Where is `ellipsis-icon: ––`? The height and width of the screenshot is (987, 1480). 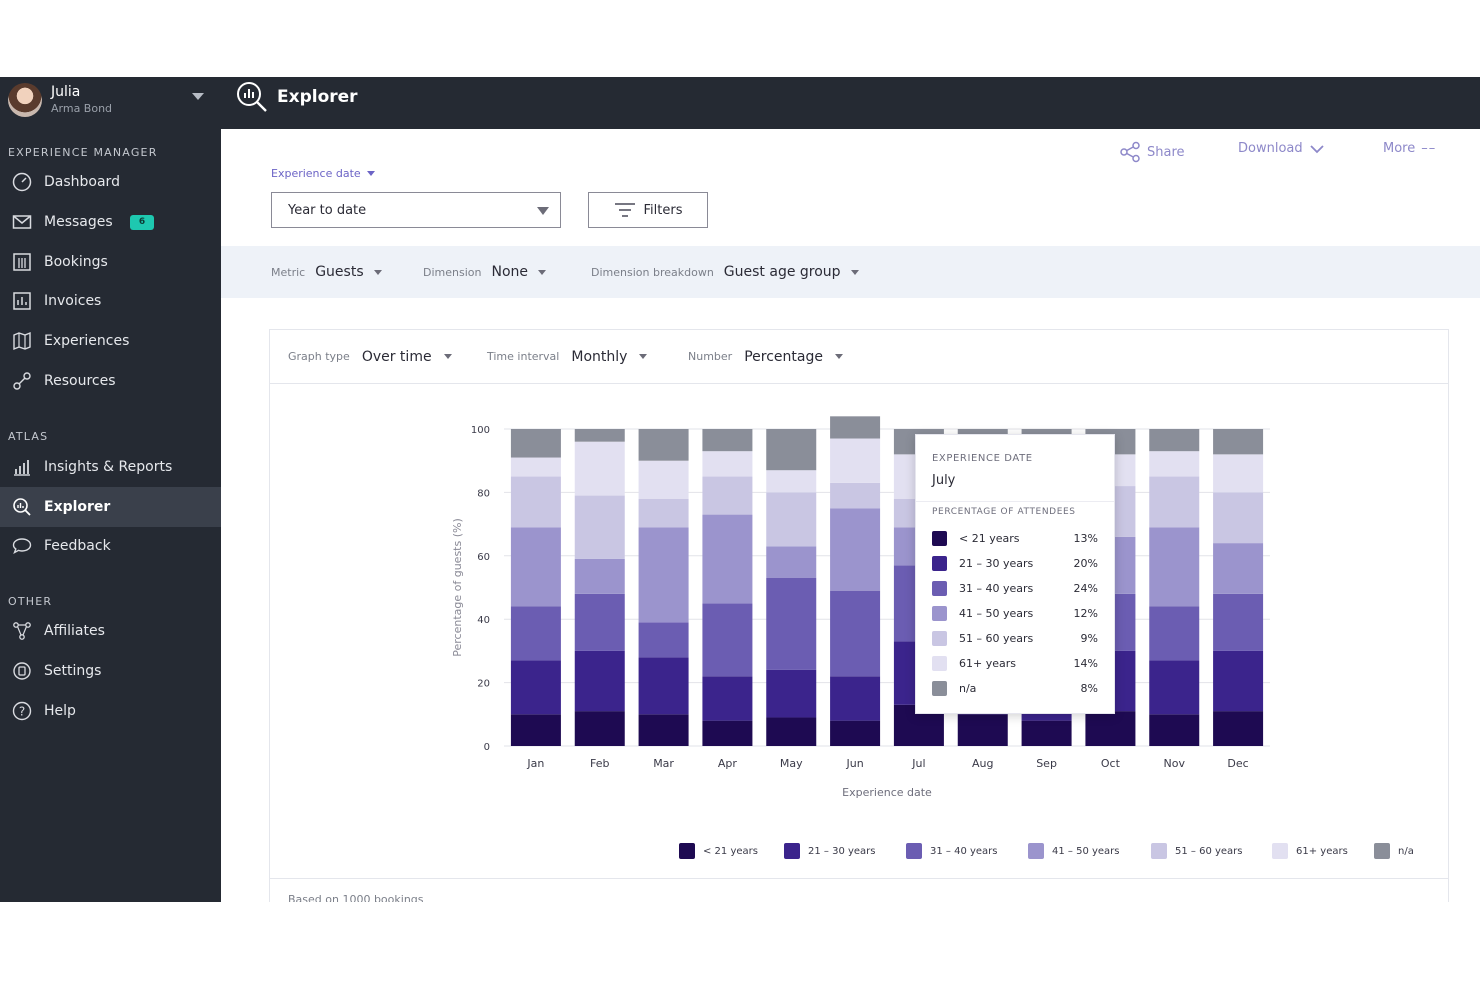
ellipsis-icon: –– is located at coordinates (1429, 148).